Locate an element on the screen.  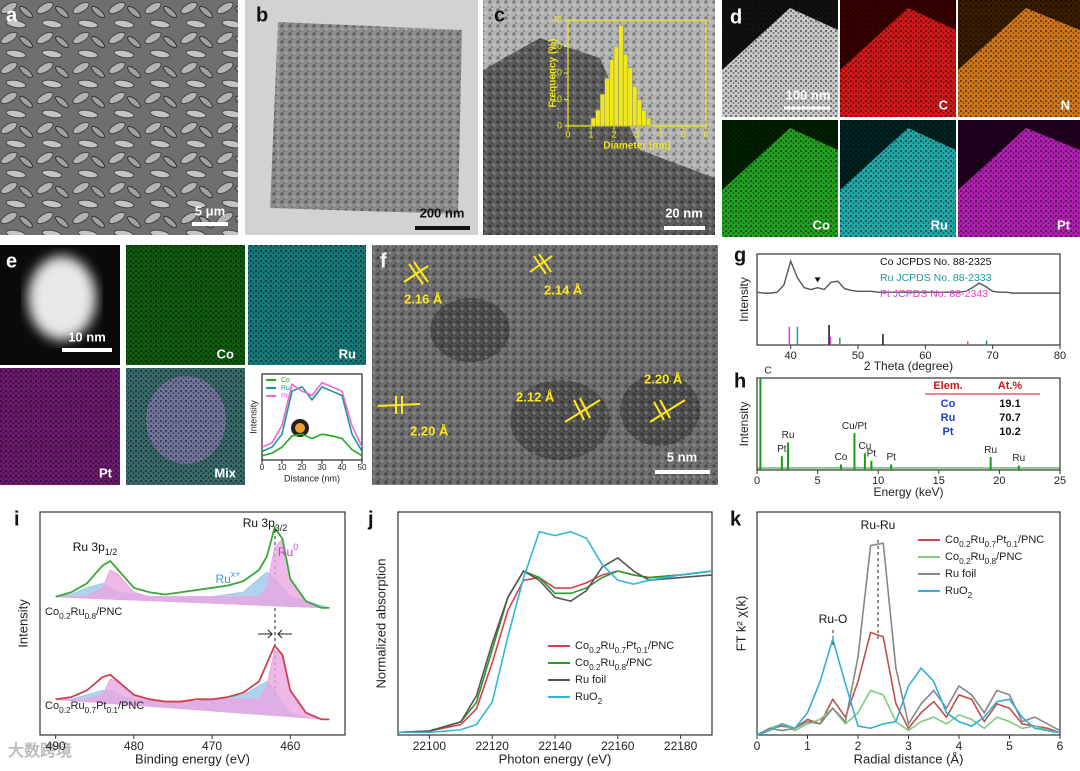
map-label: Pt is located at coordinates (1064, 224).